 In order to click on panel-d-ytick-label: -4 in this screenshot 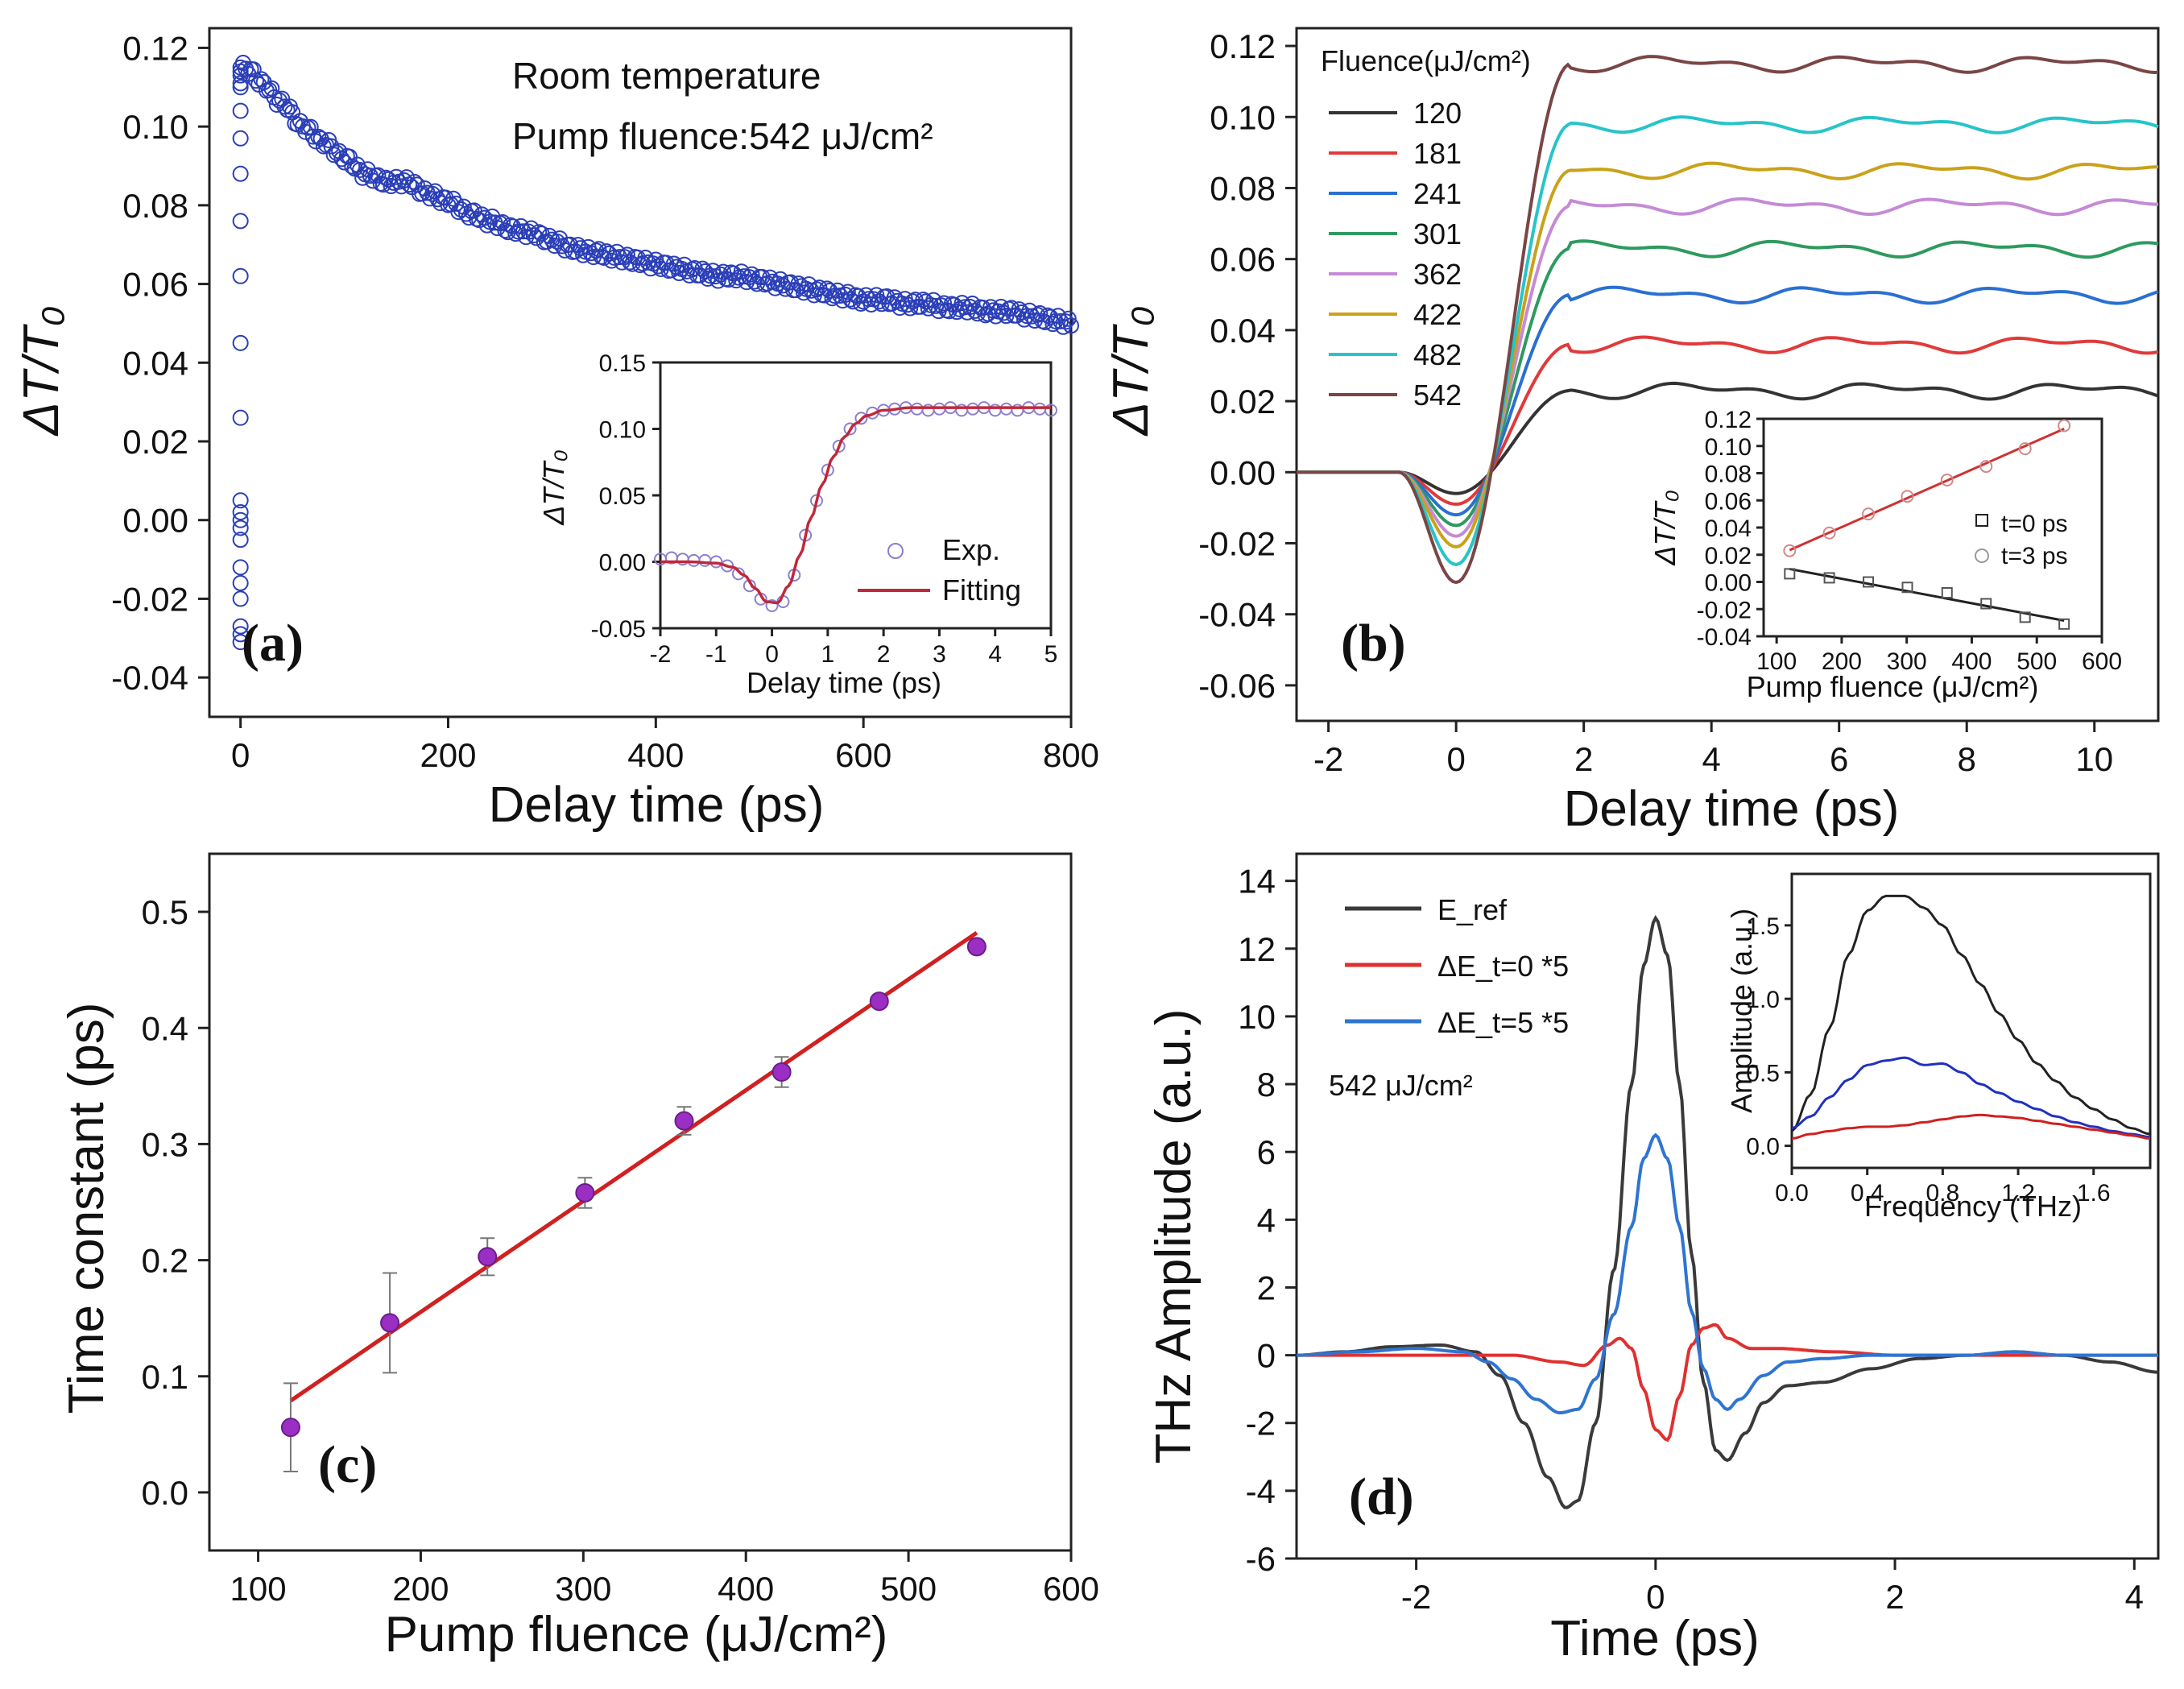, I will do `click(1261, 1491)`.